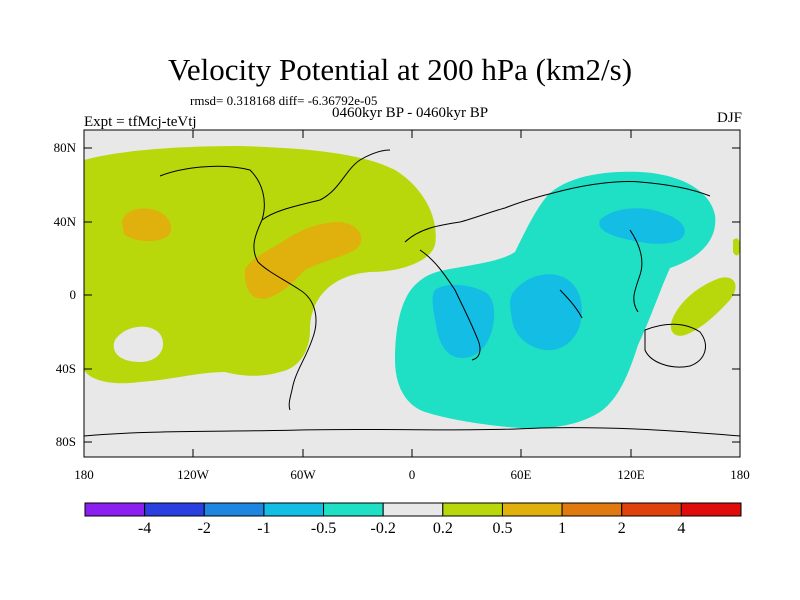  I want to click on lat-label-40s: 40S, so click(65, 368).